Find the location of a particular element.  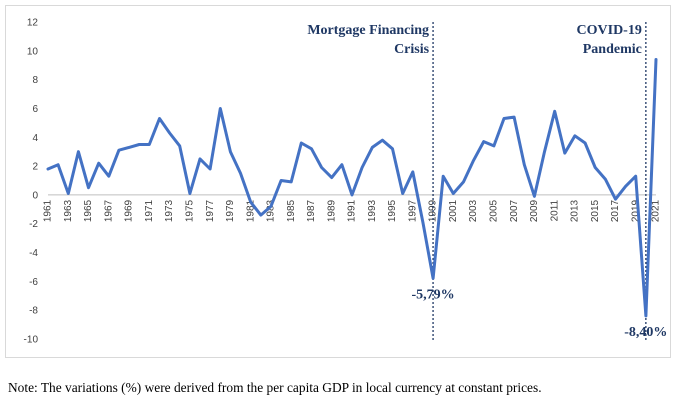

y-tick-label: 4 is located at coordinates (35, 138).